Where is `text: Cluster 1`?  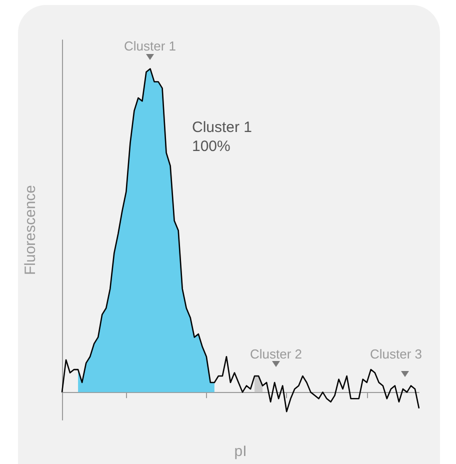
text: Cluster 1 is located at coordinates (150, 46).